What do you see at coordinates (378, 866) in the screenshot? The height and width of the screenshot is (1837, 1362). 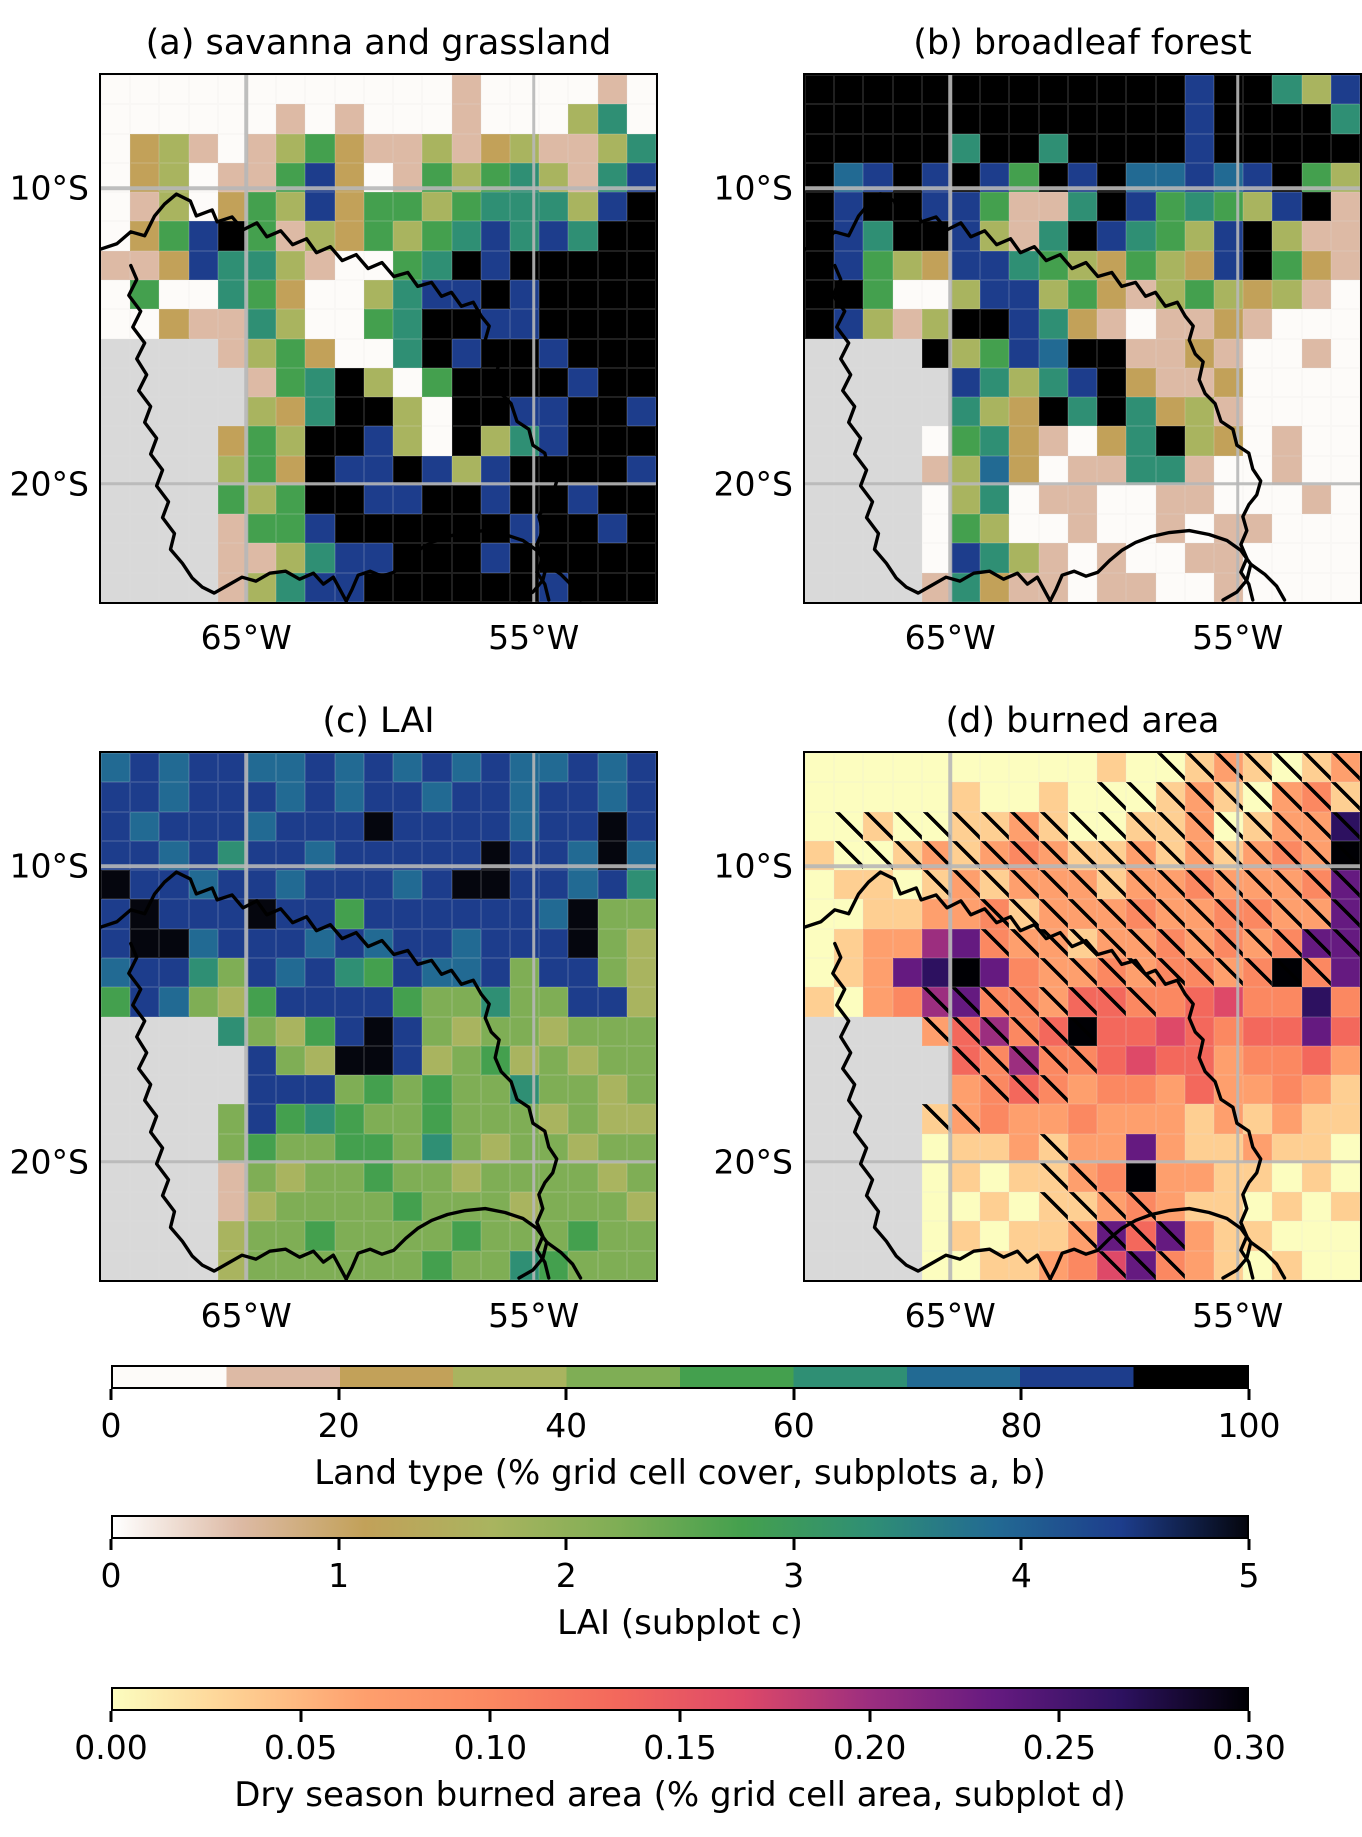 I see `parallel-gridline` at bounding box center [378, 866].